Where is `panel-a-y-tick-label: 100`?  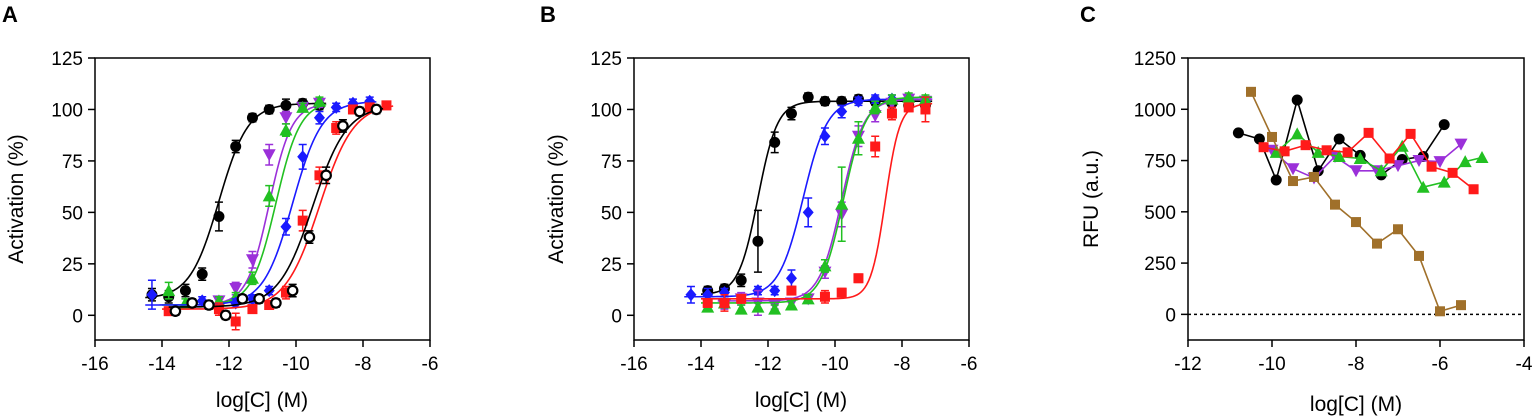
panel-a-y-tick-label: 100 is located at coordinates (67, 110).